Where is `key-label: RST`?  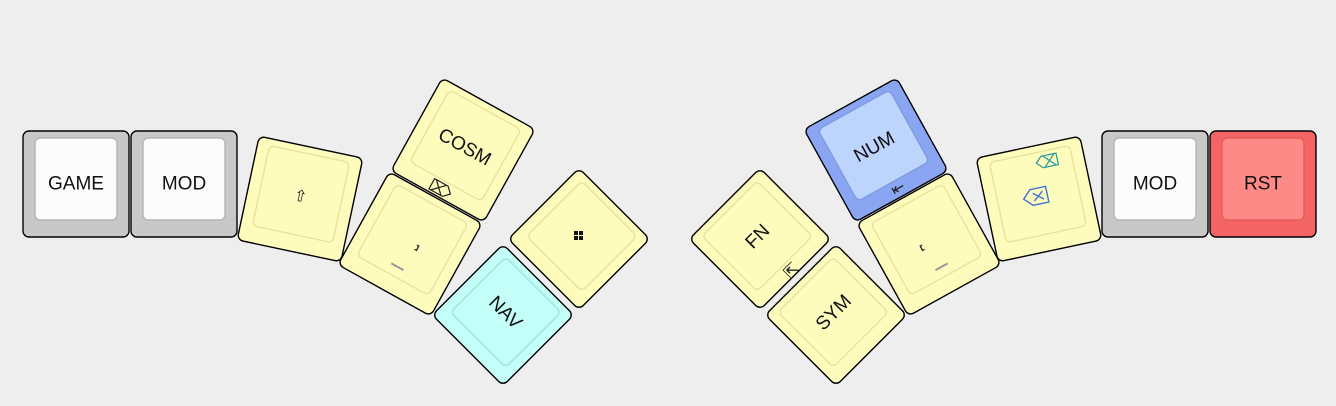
key-label: RST is located at coordinates (1263, 184).